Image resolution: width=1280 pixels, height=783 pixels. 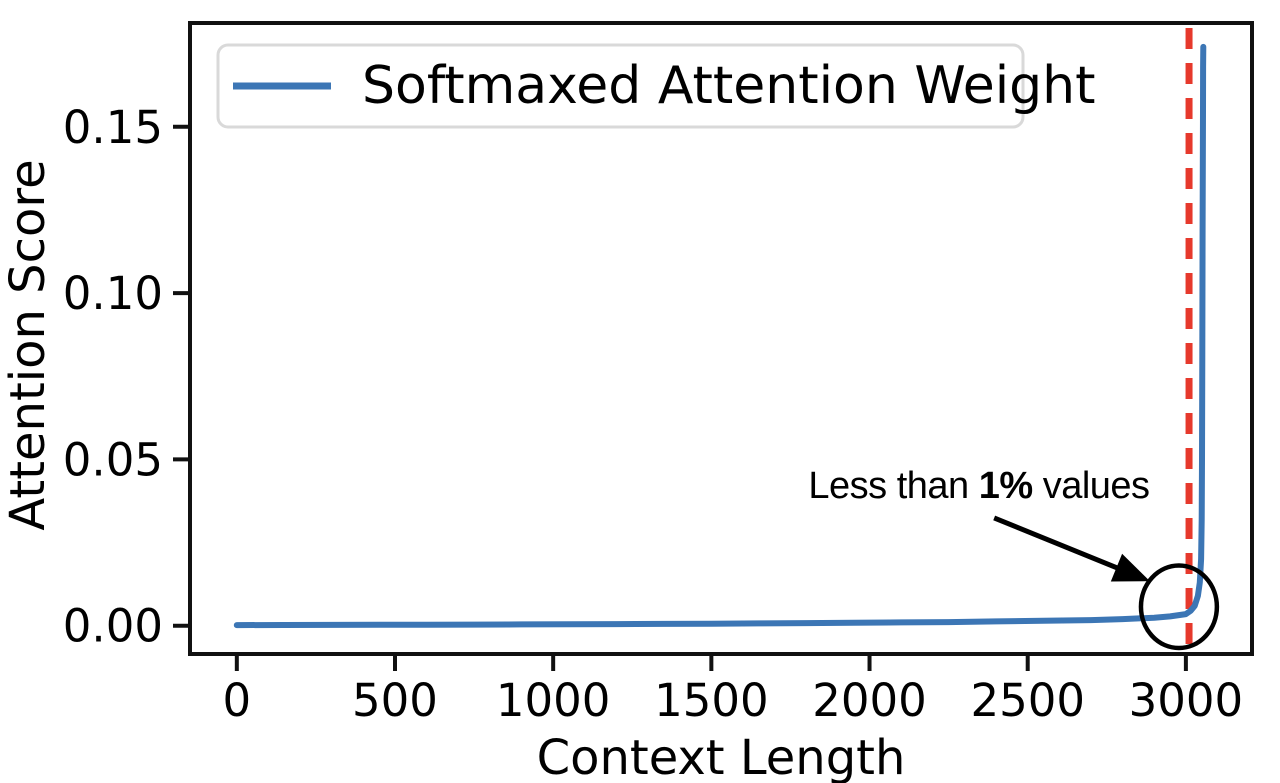 I want to click on annotation-layer: Less than 1% values, so click(x=1014, y=558).